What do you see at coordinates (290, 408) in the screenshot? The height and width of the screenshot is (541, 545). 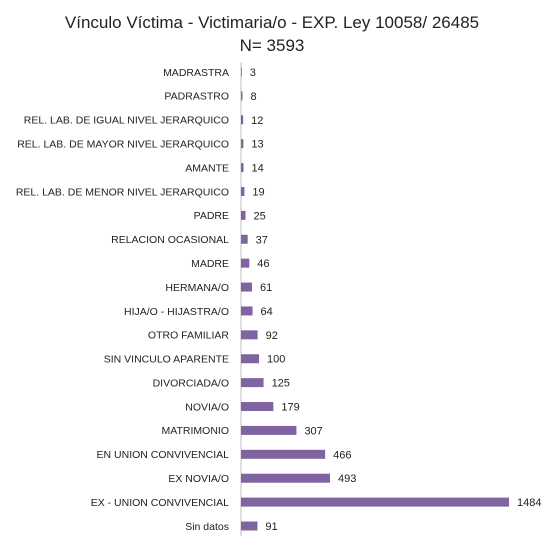 I see `data-label: 179` at bounding box center [290, 408].